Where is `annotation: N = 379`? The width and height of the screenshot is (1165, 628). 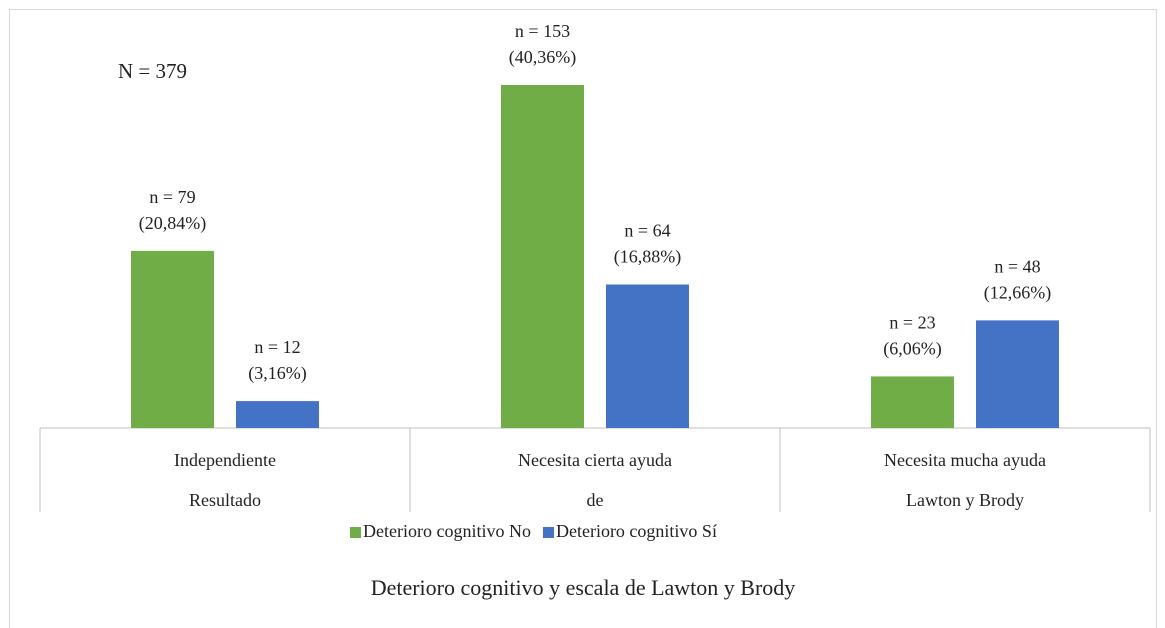
annotation: N = 379 is located at coordinates (152, 71).